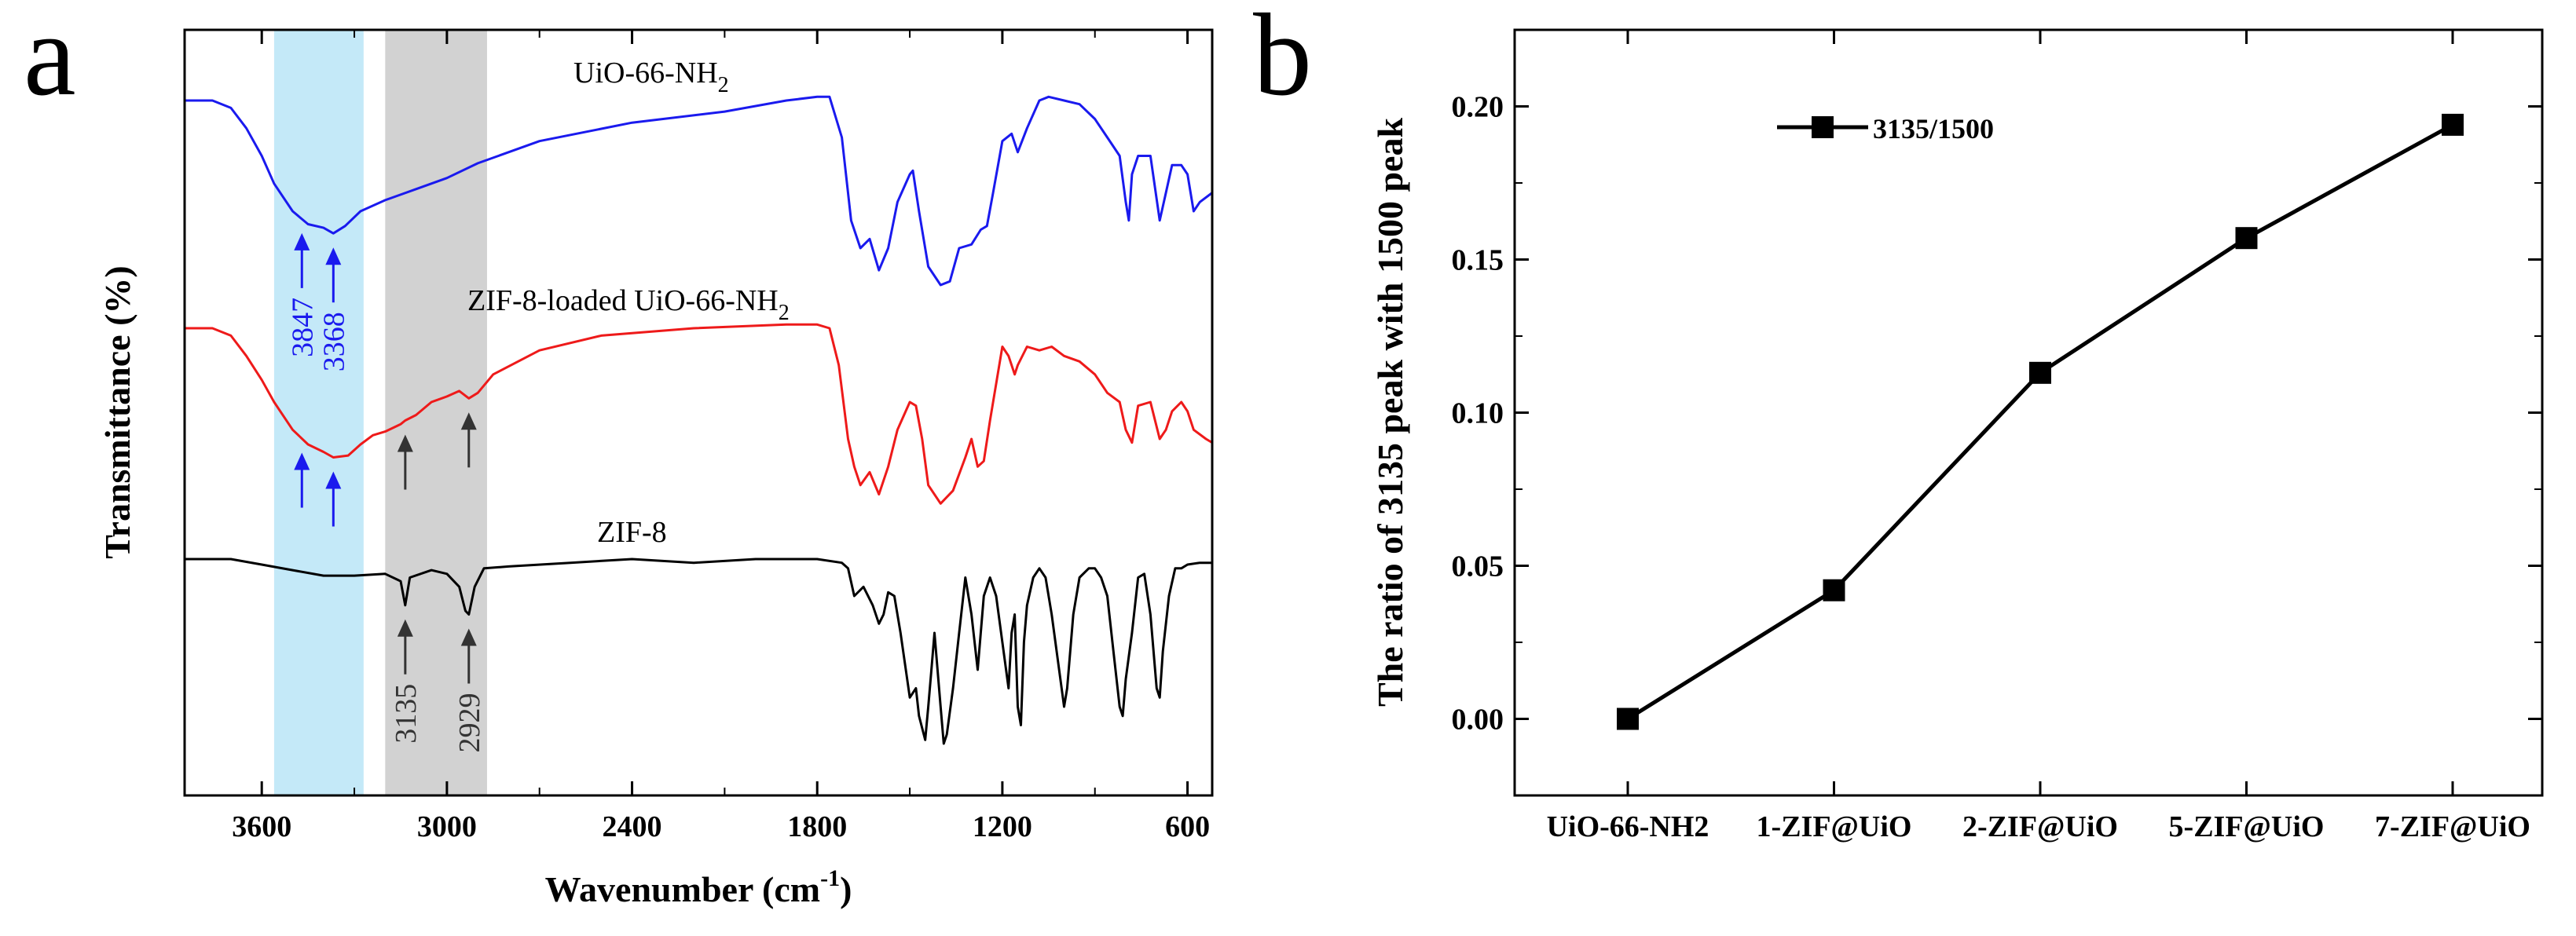  I want to click on panel-a-x-axis-title: Wavenumber (cm-1), so click(698, 887).